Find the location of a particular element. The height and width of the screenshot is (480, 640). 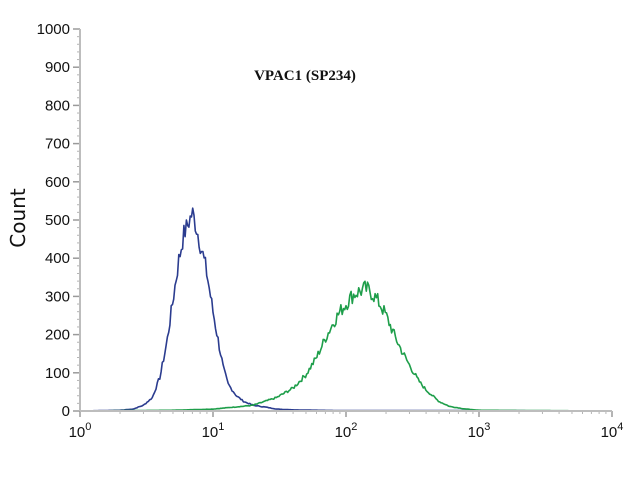

y-tick-label: 100 is located at coordinates (57, 373).